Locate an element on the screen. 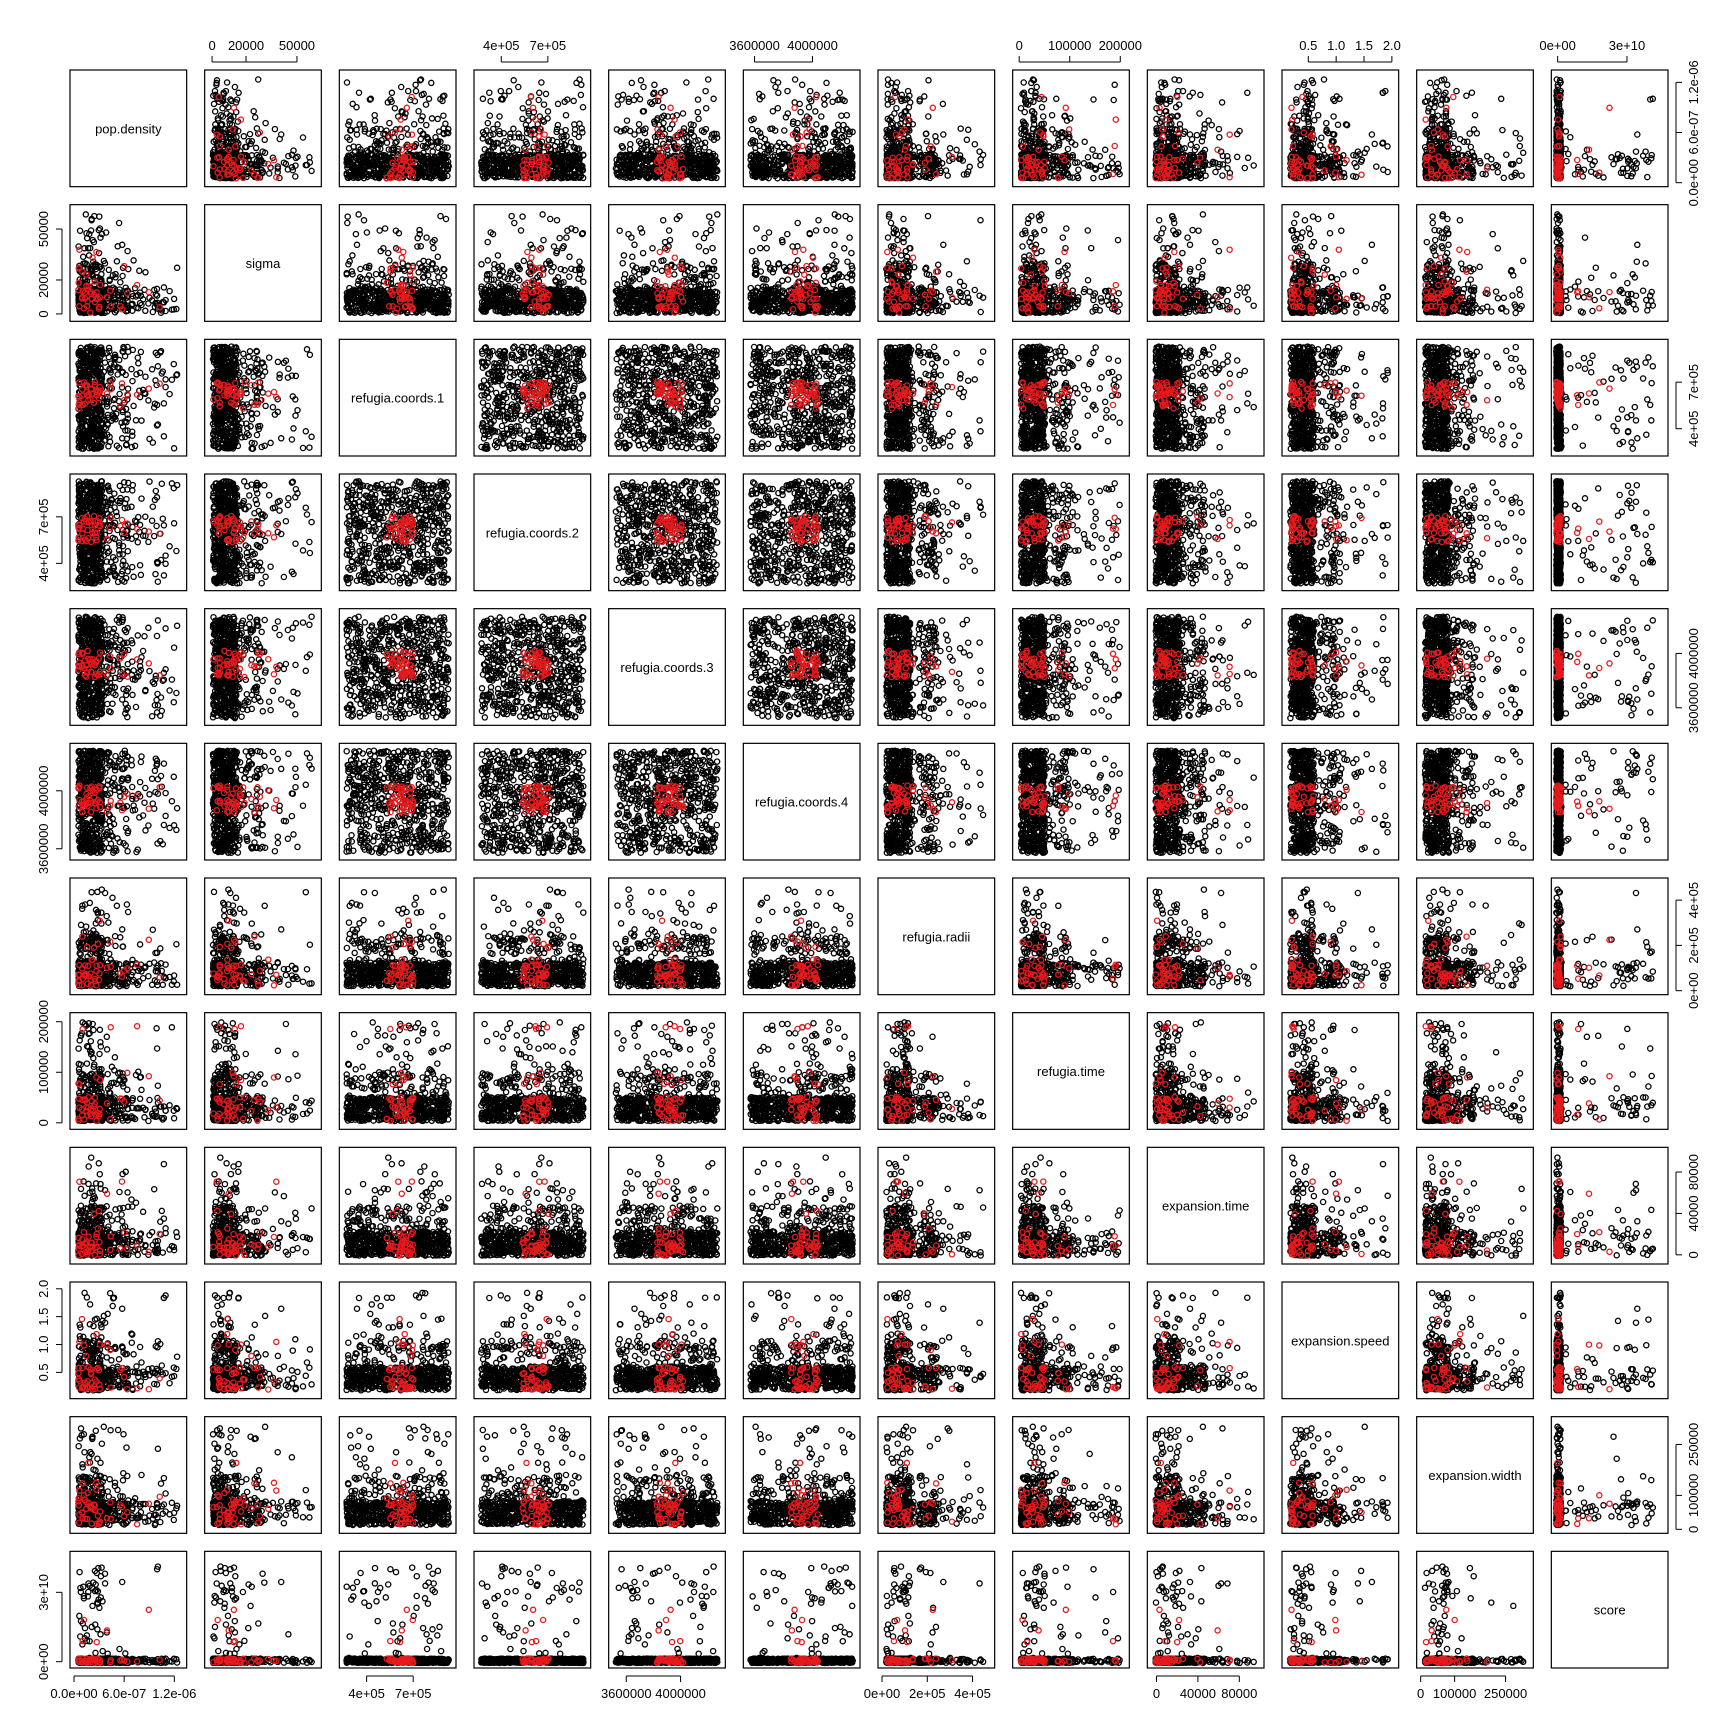  panel-pop.density-vs-sigma is located at coordinates (263, 128).